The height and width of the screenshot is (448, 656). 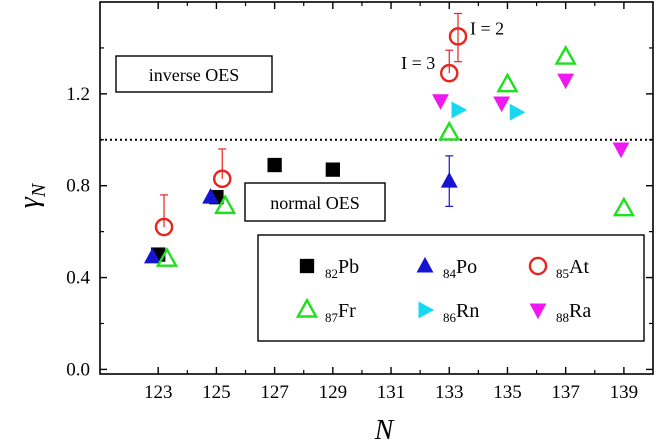 What do you see at coordinates (418, 63) in the screenshot?
I see `annotation-i3: I = 3` at bounding box center [418, 63].